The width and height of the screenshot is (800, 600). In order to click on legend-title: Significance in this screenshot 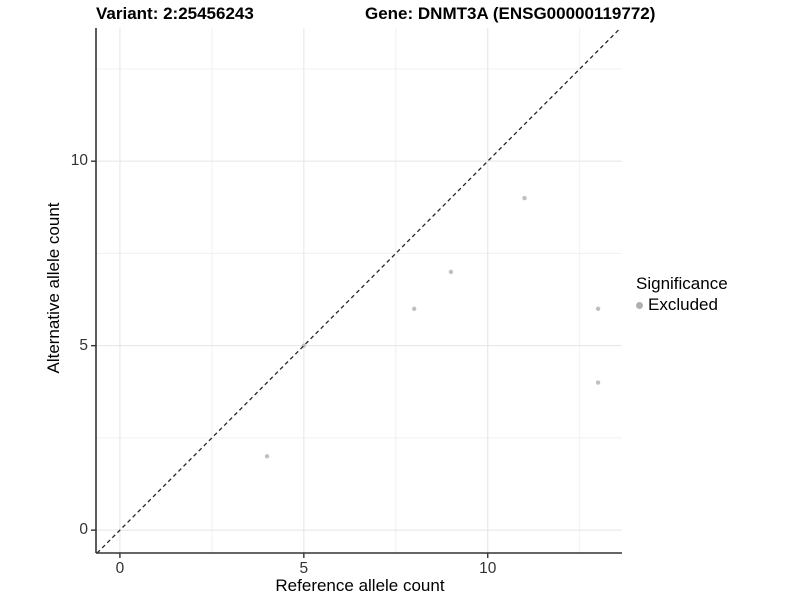, I will do `click(682, 283)`.